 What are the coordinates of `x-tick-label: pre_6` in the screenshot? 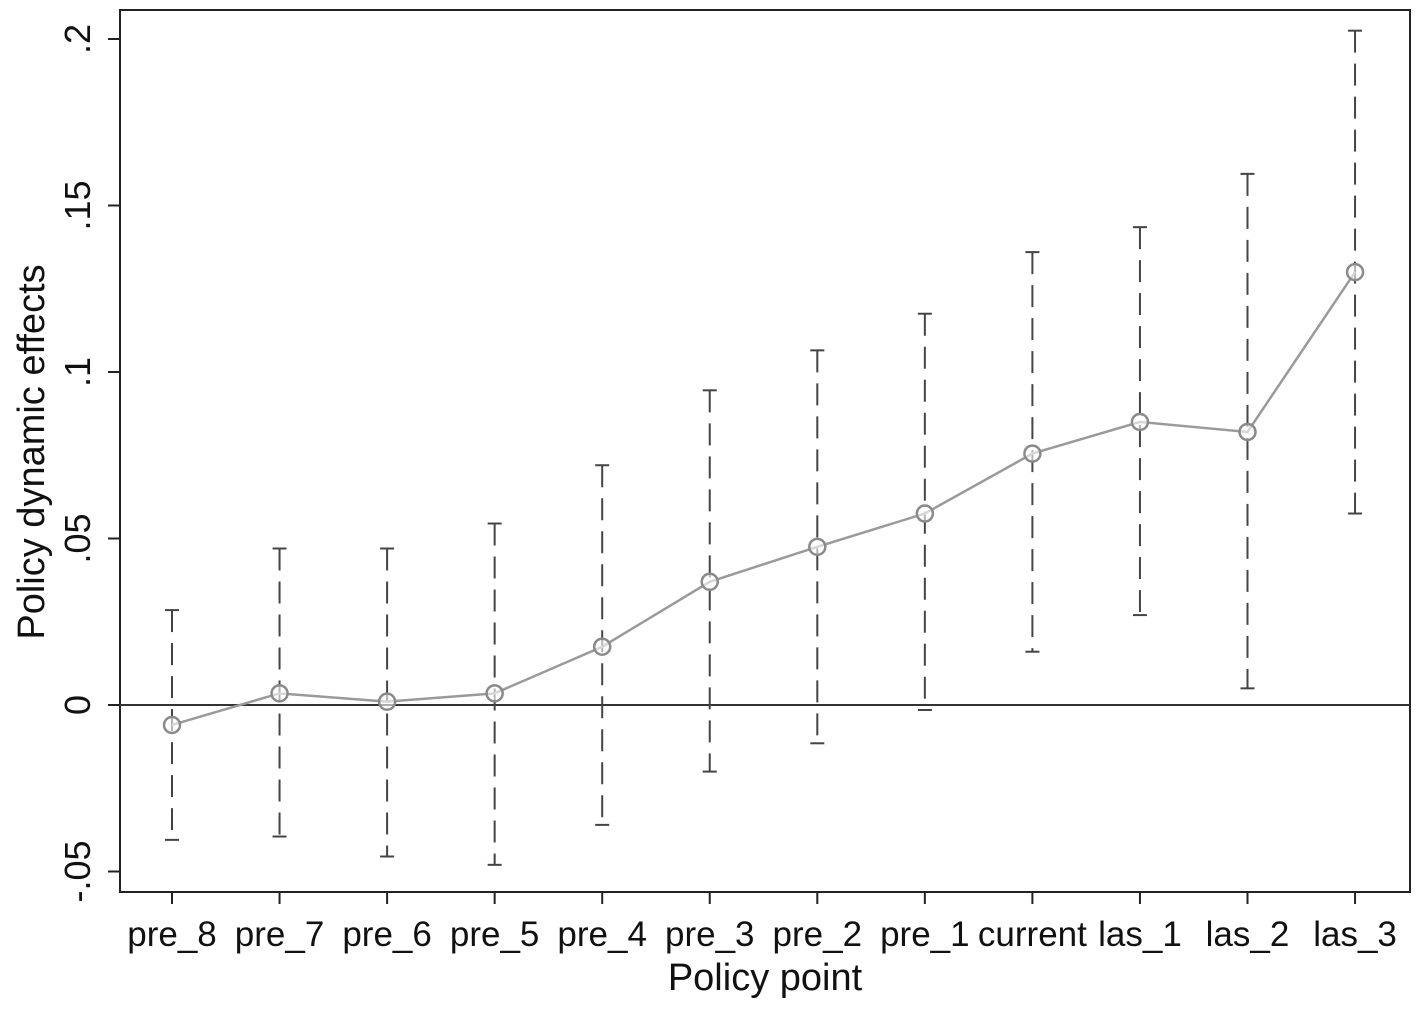 It's located at (387, 934).